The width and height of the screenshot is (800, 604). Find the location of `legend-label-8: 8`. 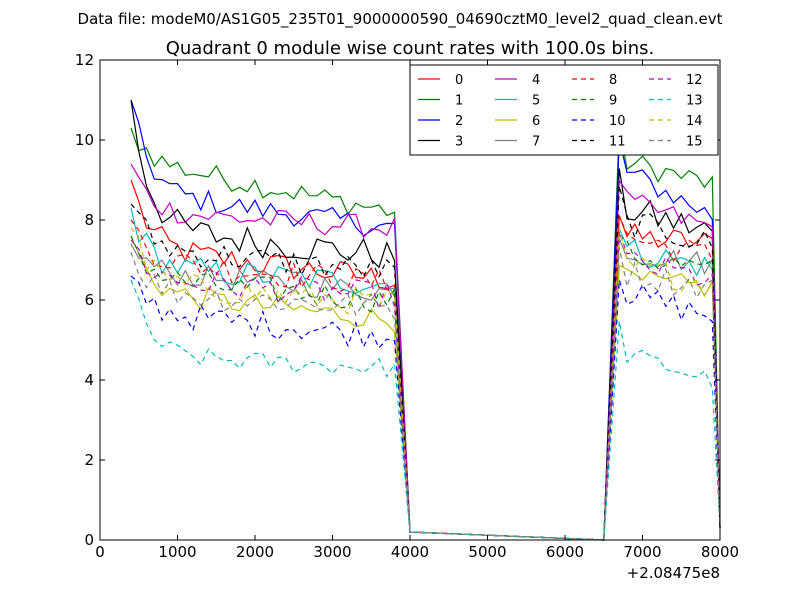

legend-label-8: 8 is located at coordinates (613, 80).